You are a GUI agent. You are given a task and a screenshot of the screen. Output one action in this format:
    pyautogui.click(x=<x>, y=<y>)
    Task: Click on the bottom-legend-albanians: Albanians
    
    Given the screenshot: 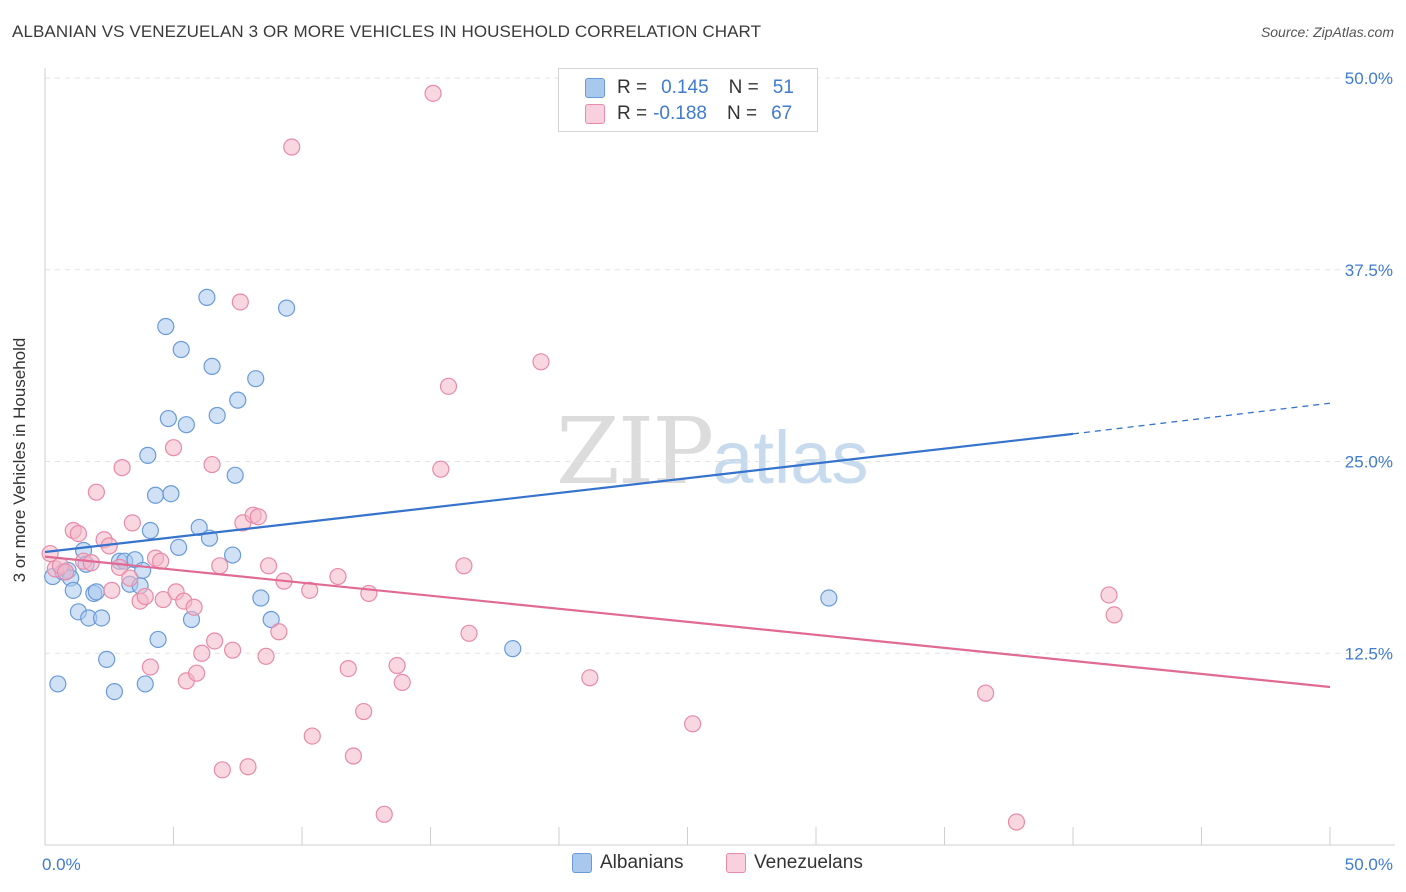 What is the action you would take?
    pyautogui.click(x=627, y=863)
    